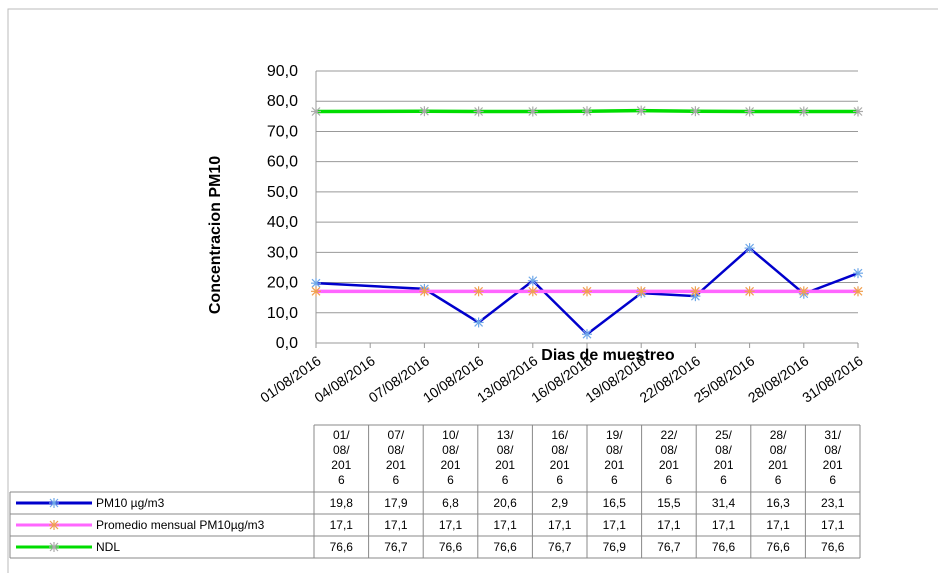 The height and width of the screenshot is (573, 938). What do you see at coordinates (396, 503) in the screenshot?
I see `table-cell: 17,9` at bounding box center [396, 503].